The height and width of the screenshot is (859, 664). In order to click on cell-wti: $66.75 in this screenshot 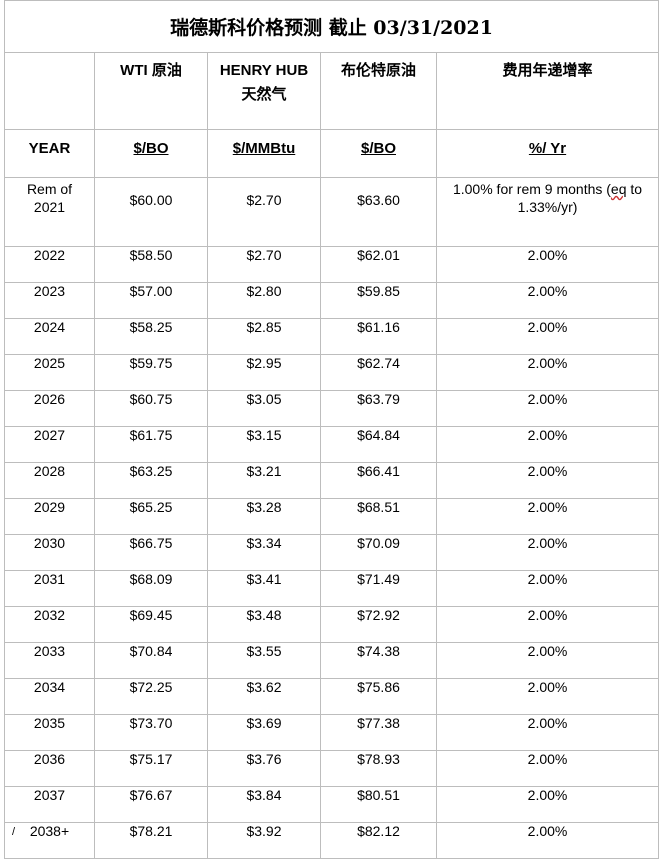, I will do `click(151, 552)`.